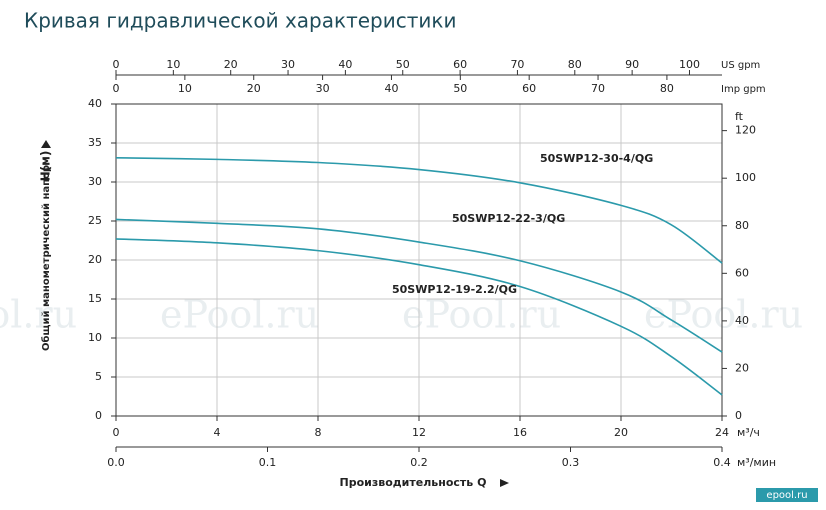  What do you see at coordinates (95, 298) in the screenshot?
I see `y-tick-label: 15` at bounding box center [95, 298].